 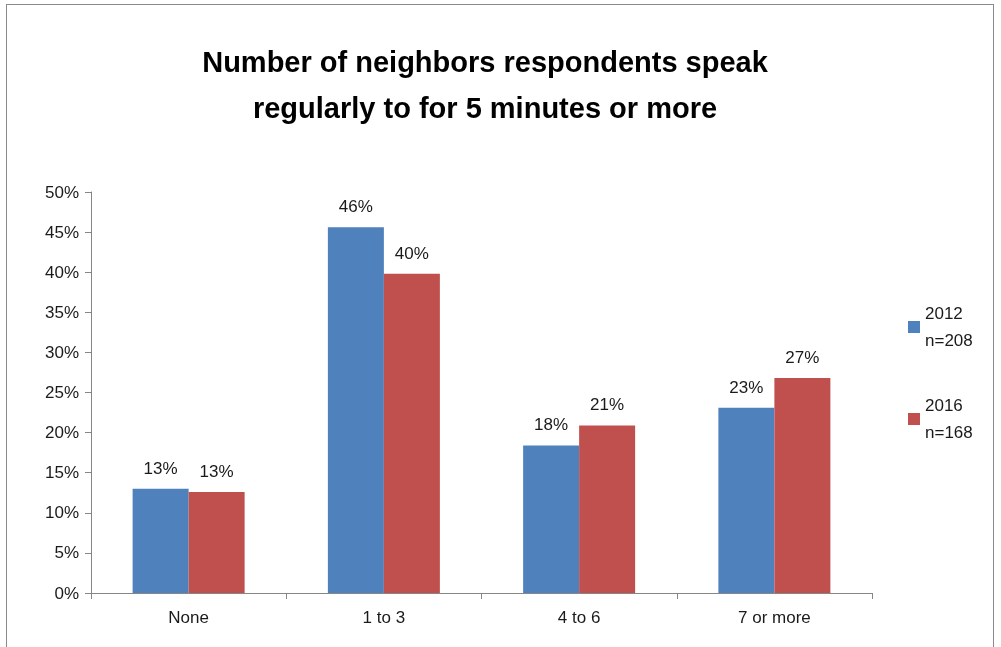 What do you see at coordinates (949, 419) in the screenshot?
I see `legend-label: 2016 n=168` at bounding box center [949, 419].